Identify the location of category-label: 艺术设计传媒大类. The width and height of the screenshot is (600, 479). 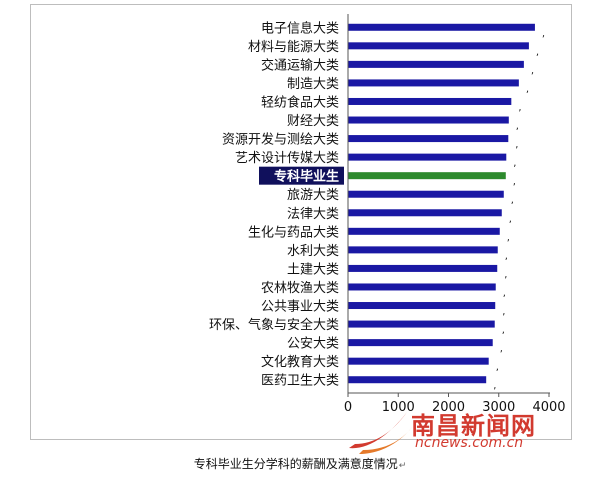
(287, 158).